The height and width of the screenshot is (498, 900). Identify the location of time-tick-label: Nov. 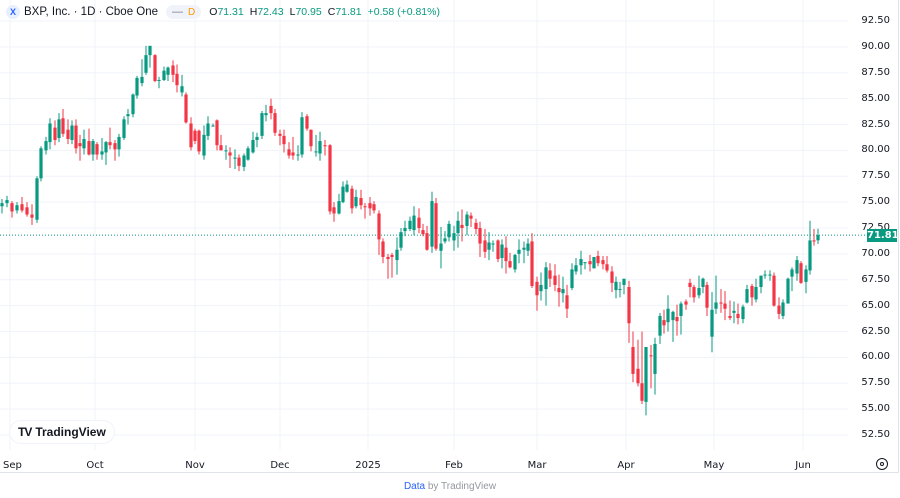
(195, 465).